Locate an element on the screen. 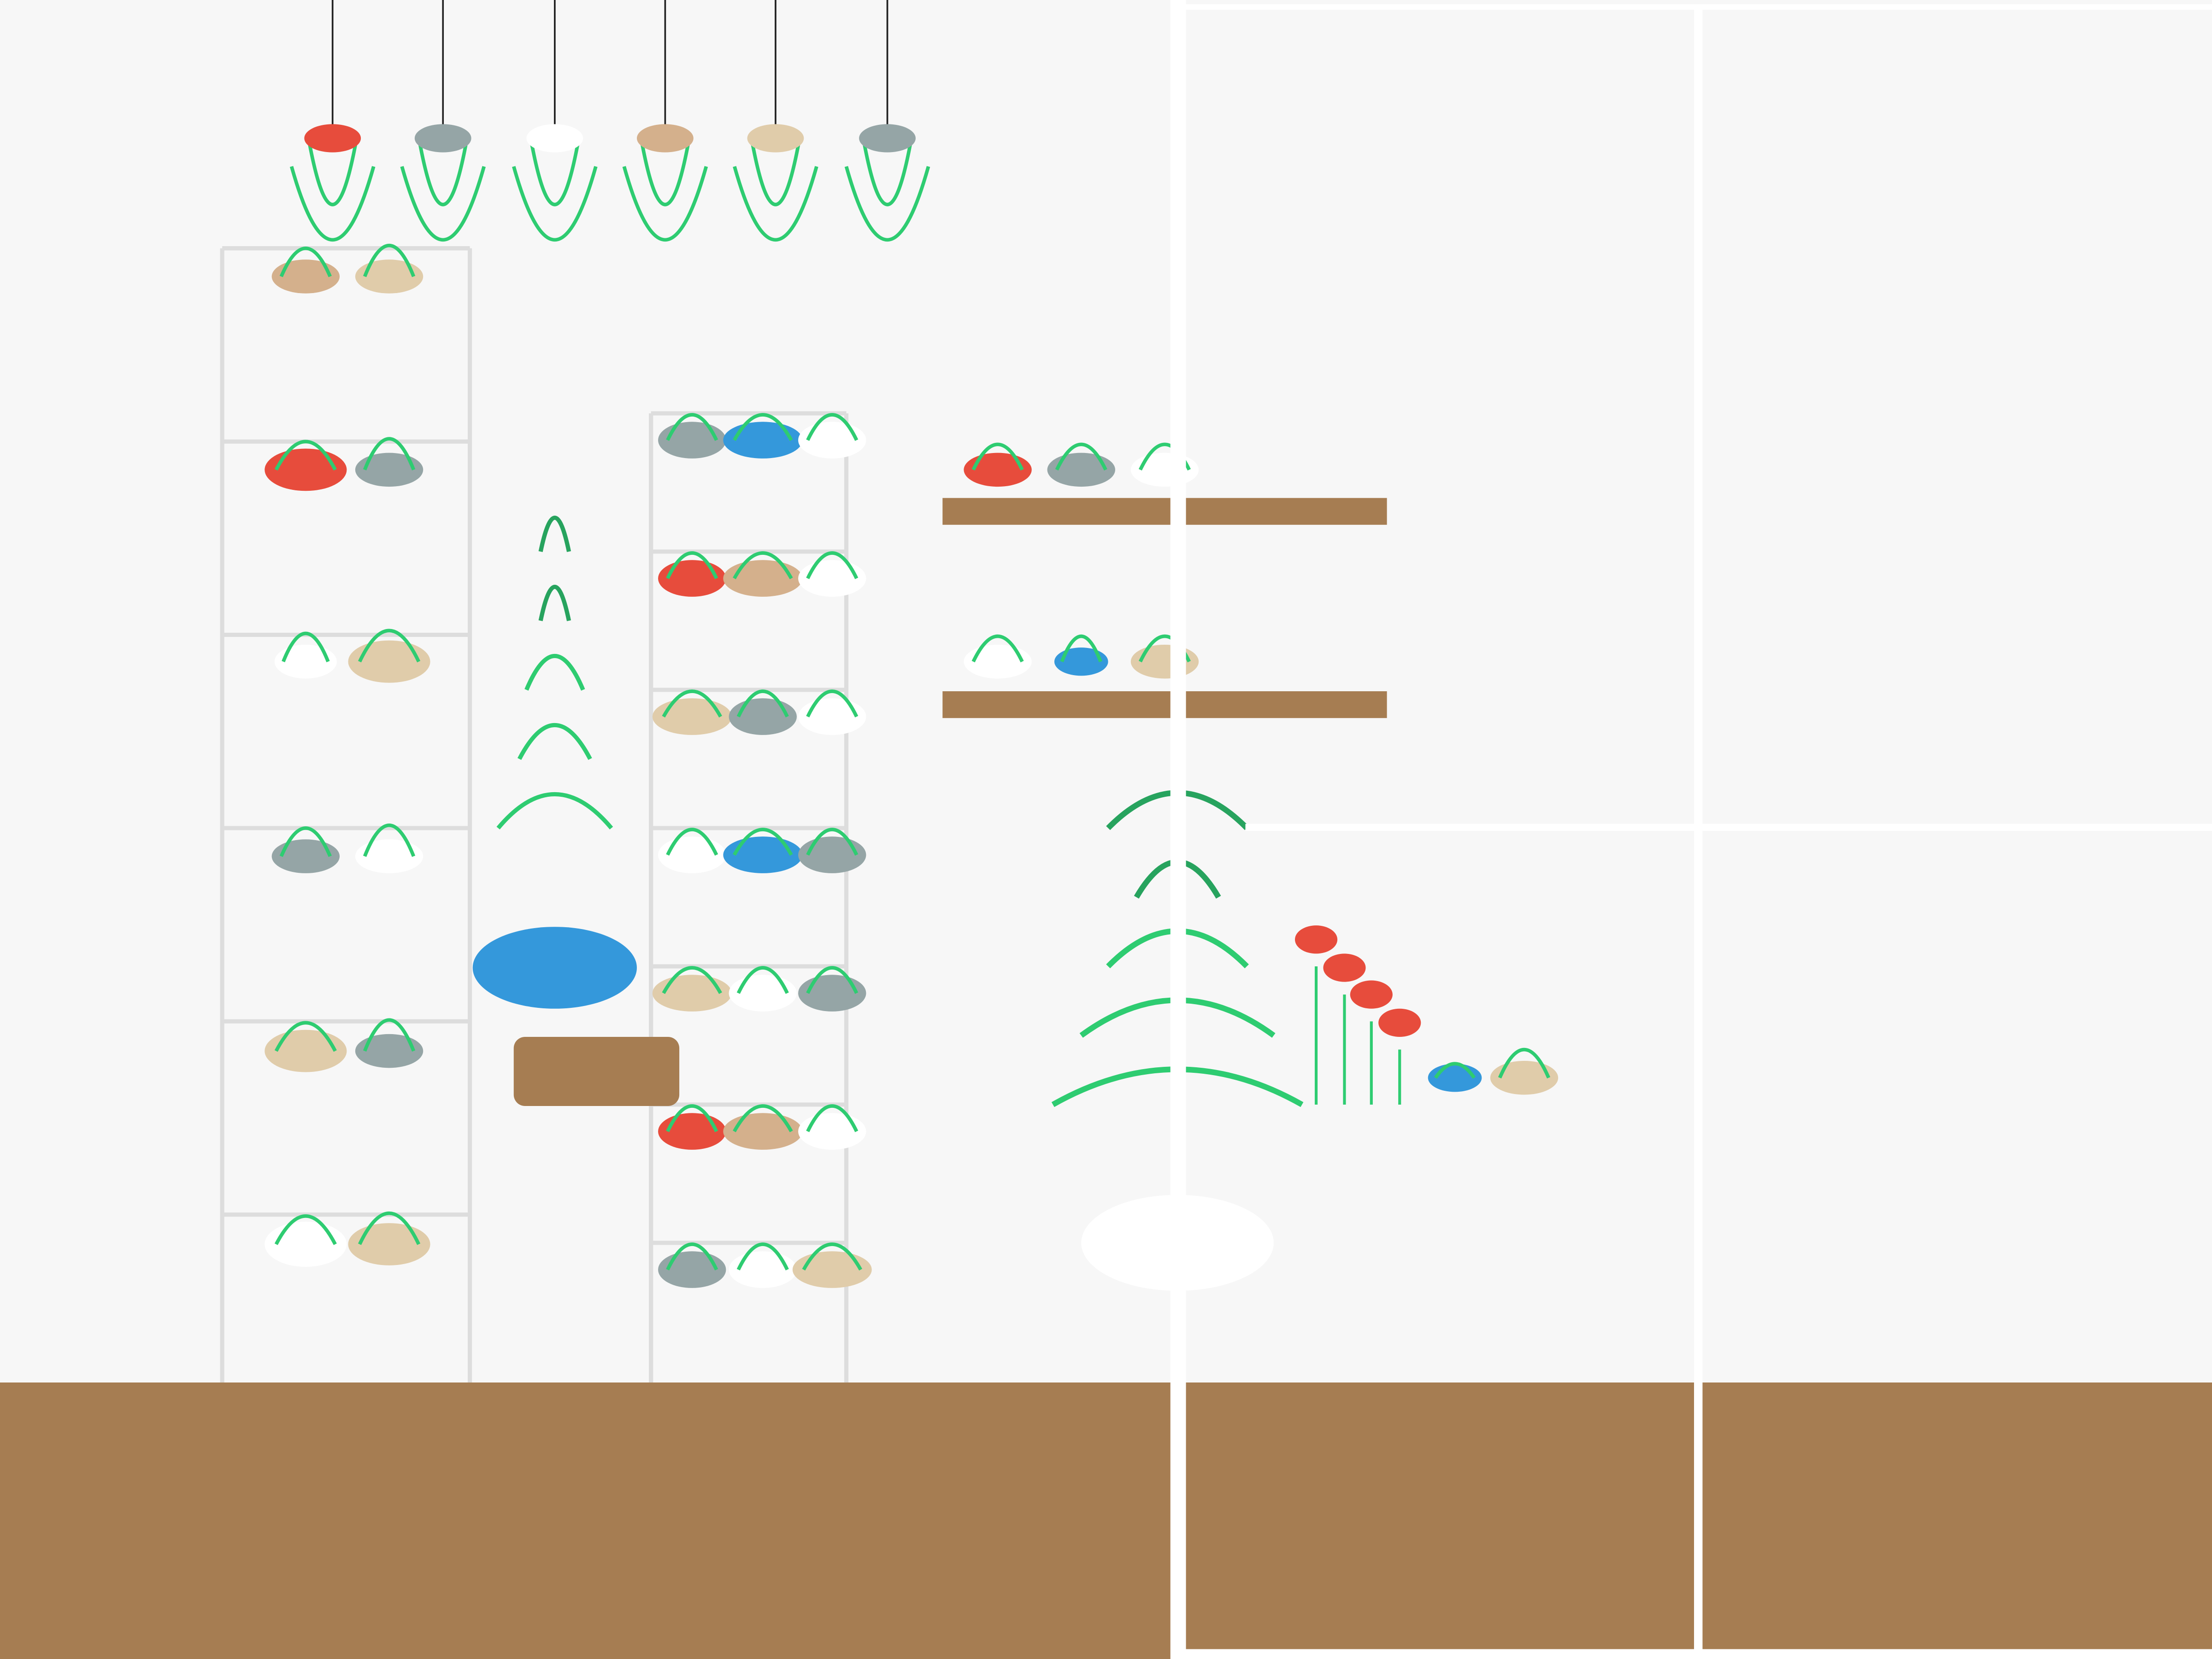 This screenshot has width=2212, height=1659. wall-shelf-lower is located at coordinates (1164, 704).